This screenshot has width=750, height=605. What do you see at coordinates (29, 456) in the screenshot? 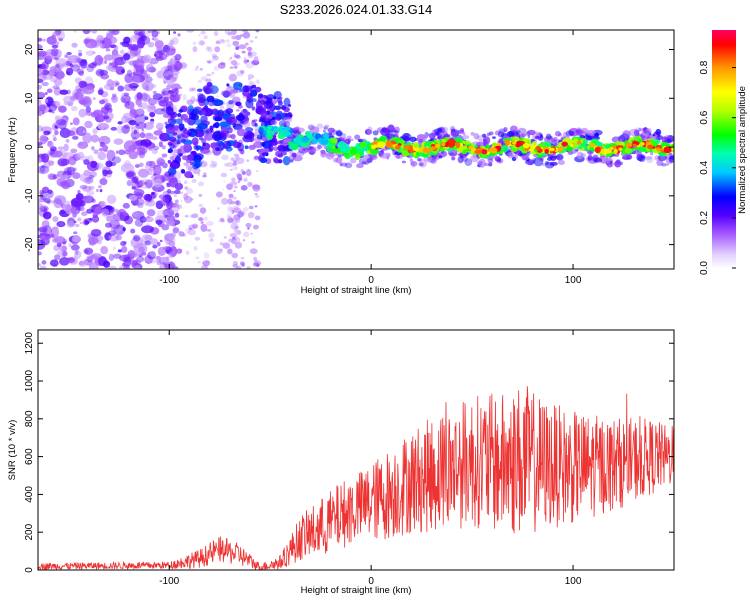
I see `snr-ytick-label: 600` at bounding box center [29, 456].